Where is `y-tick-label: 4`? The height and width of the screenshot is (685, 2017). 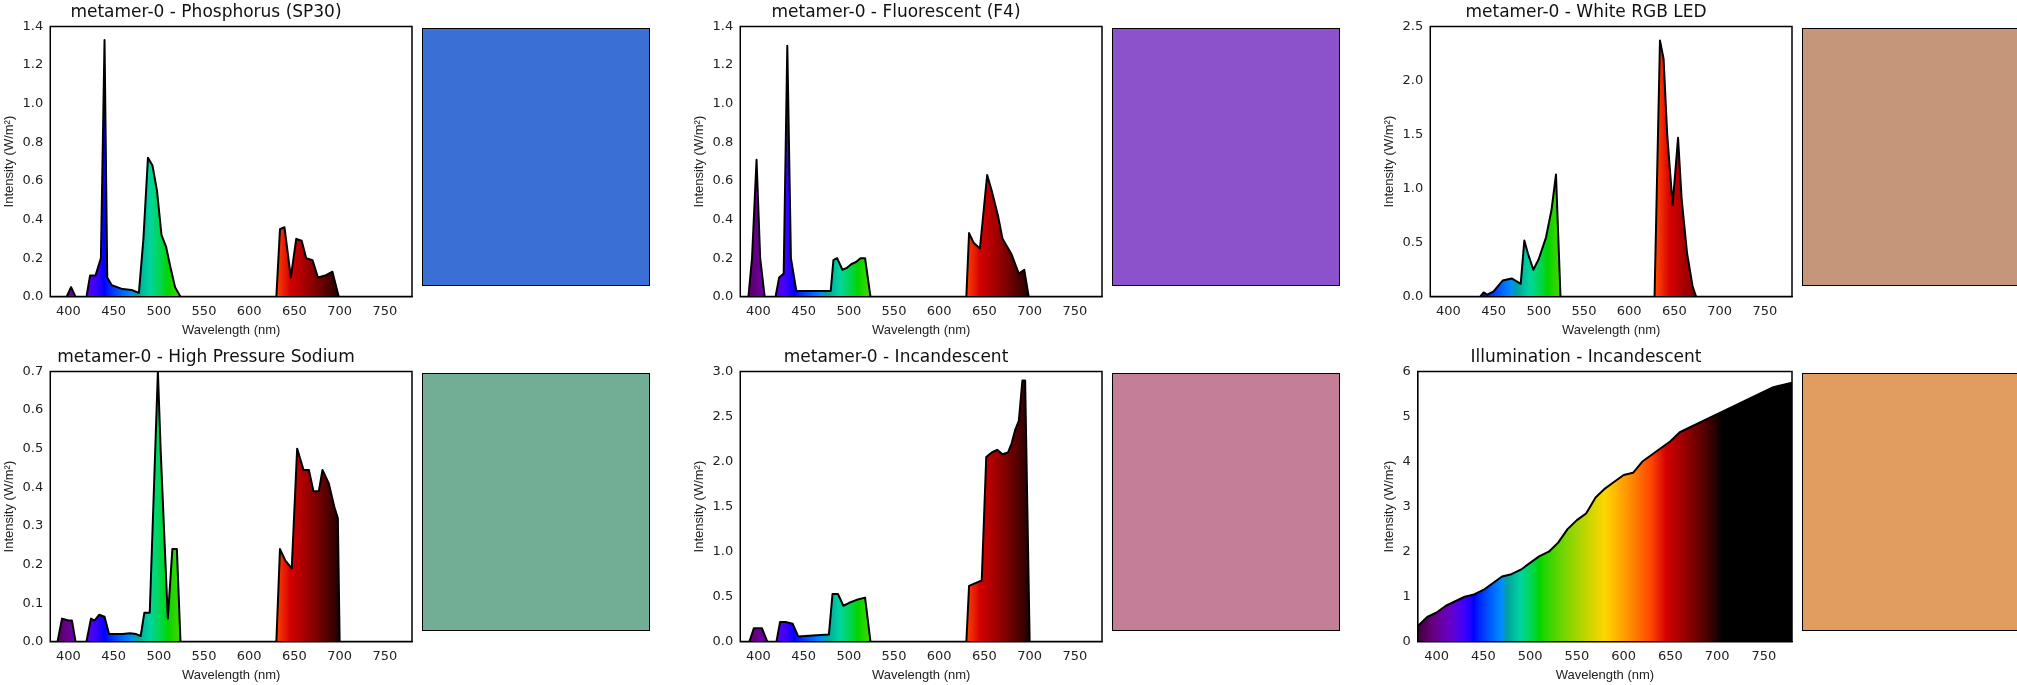
y-tick-label: 4 is located at coordinates (1406, 460).